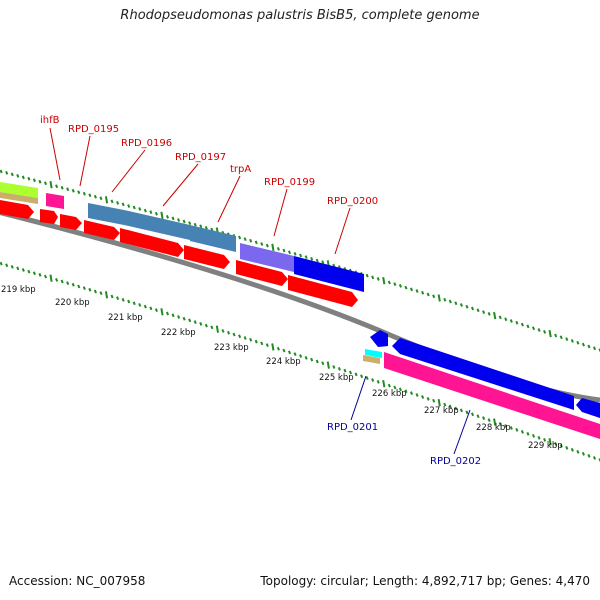 This screenshot has height=600, width=600. What do you see at coordinates (483, 374) in the screenshot?
I see `feature-blue-lower` at bounding box center [483, 374].